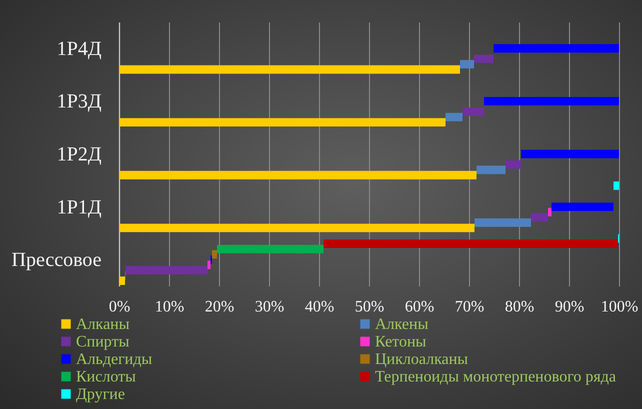 The height and width of the screenshot is (409, 642). What do you see at coordinates (119, 307) in the screenshot?
I see `x-tick-label: 0%` at bounding box center [119, 307].